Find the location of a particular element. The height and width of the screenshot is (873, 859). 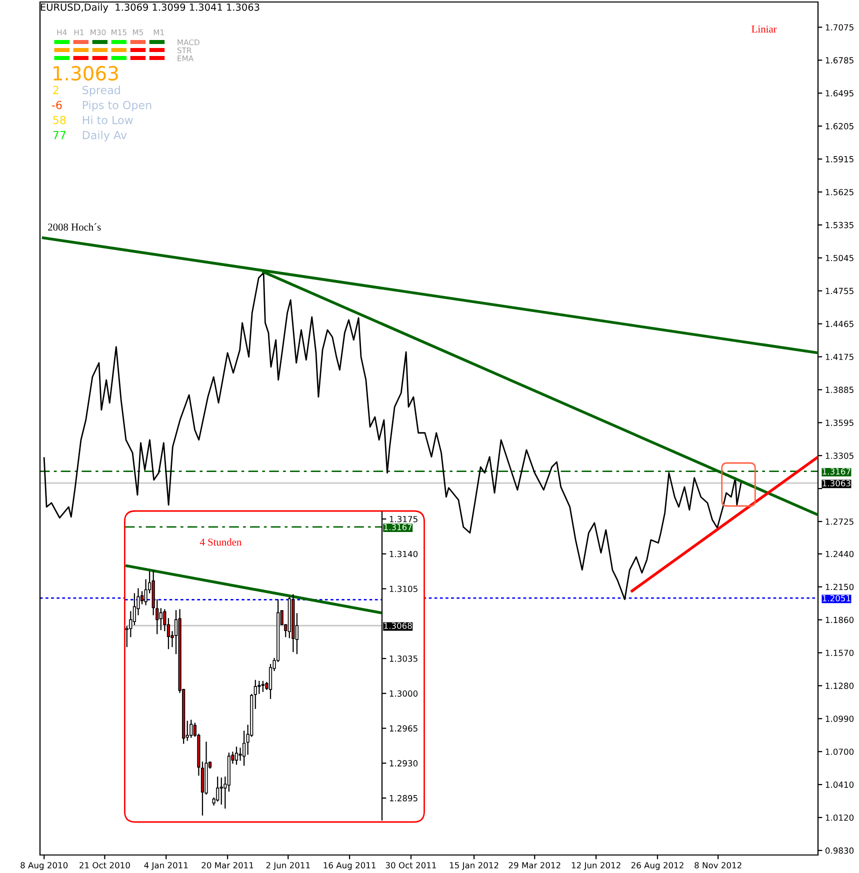

x-tick-label: 30 Oct 2011 is located at coordinates (411, 865).